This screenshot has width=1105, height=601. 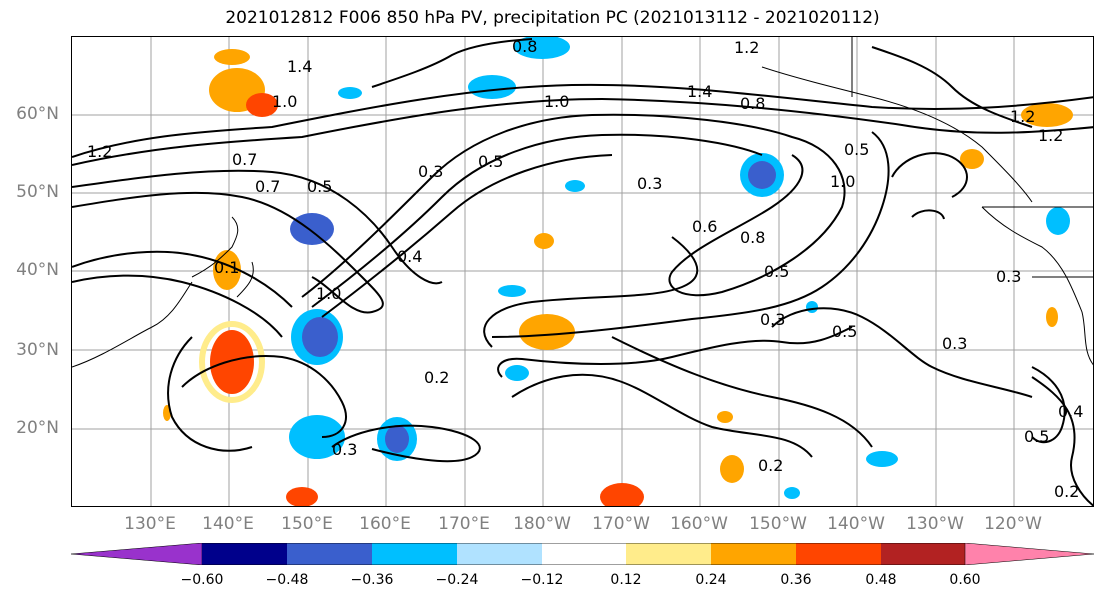 I want to click on lon-label: 160°W, so click(x=699, y=524).